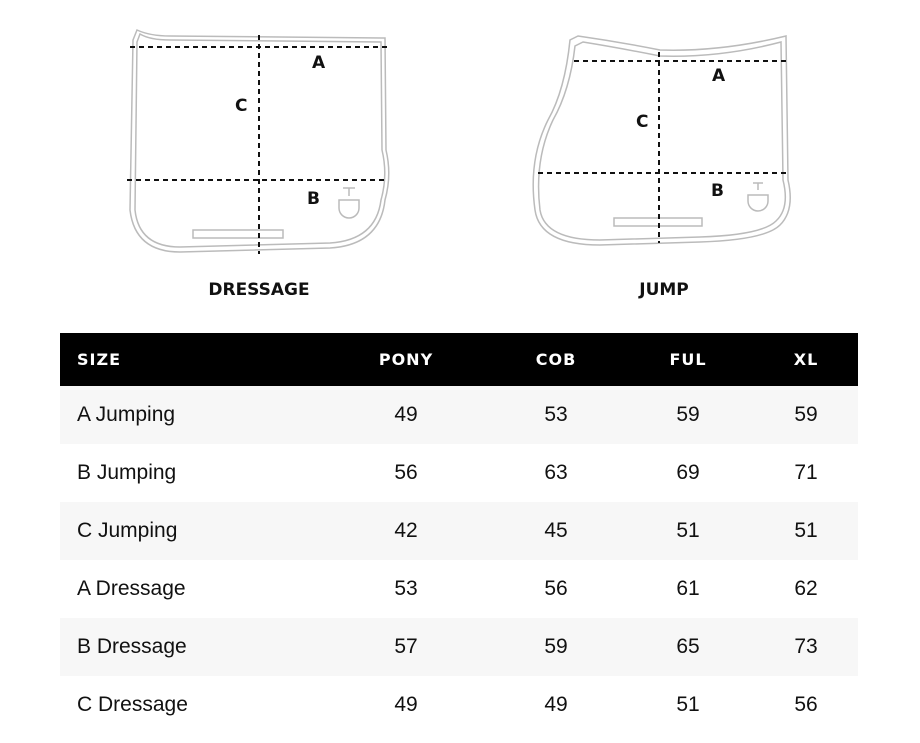  What do you see at coordinates (313, 199) in the screenshot?
I see `dressage-label-b: B` at bounding box center [313, 199].